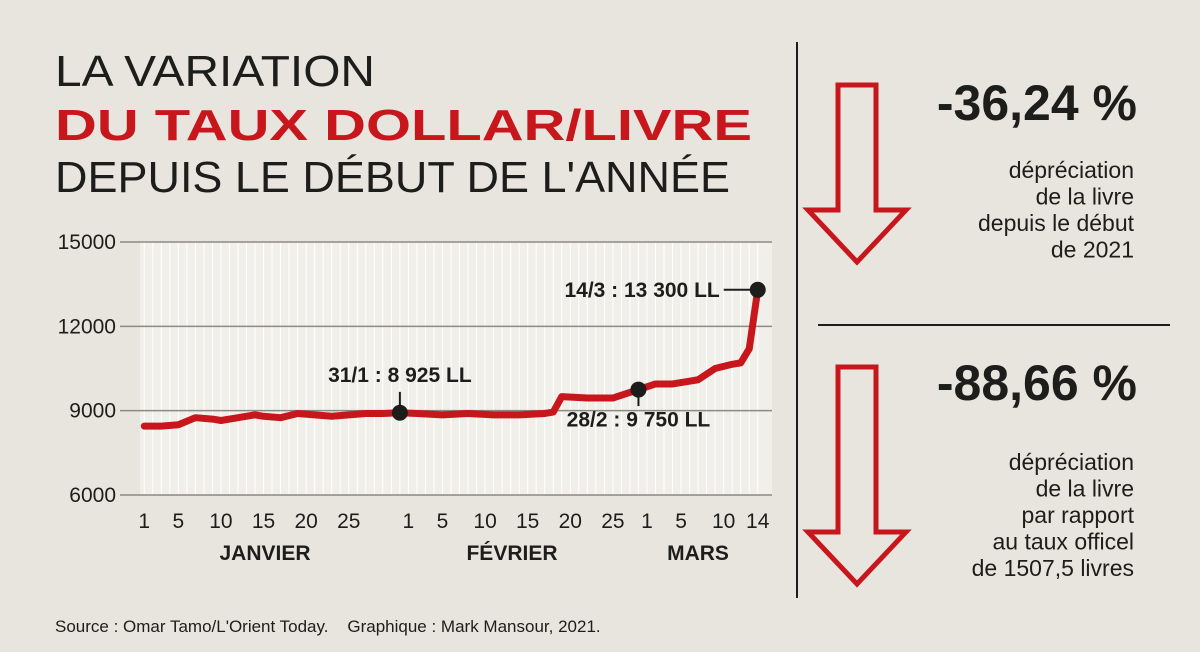  I want to click on month-label: FÉVRIER, so click(511, 553).